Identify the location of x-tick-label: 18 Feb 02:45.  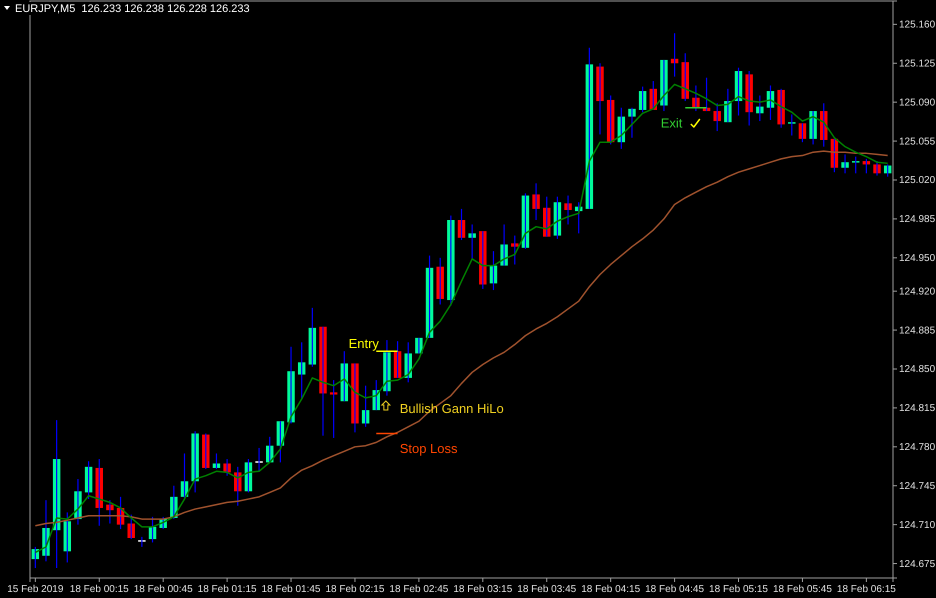
(419, 590).